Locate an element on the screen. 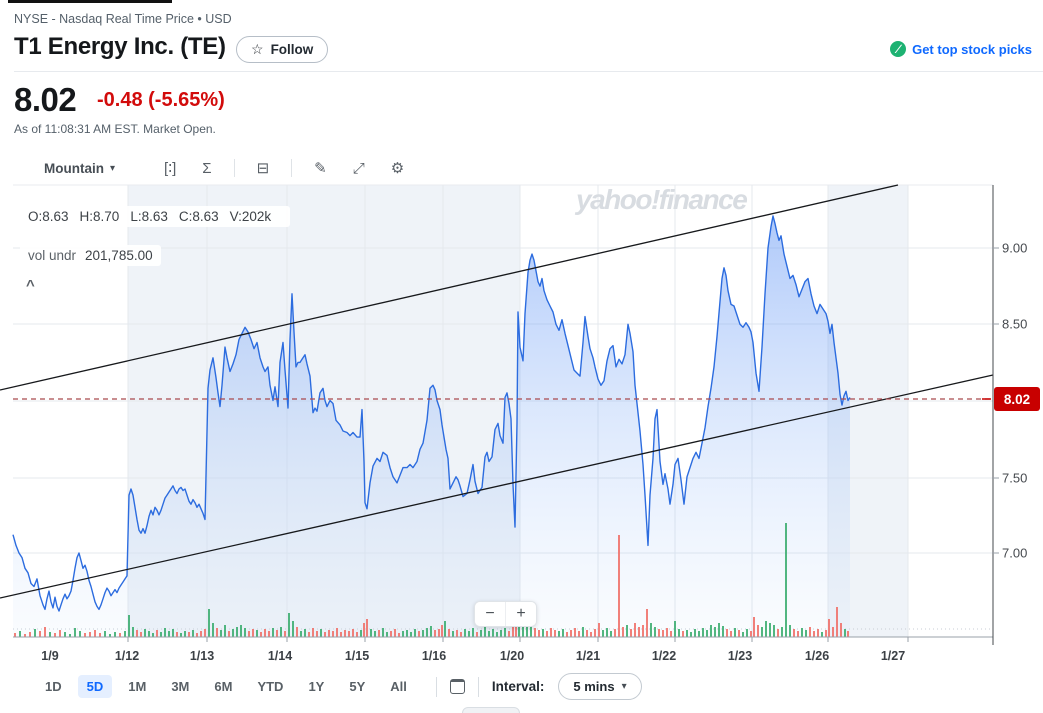  interval-label: Interval: is located at coordinates (518, 686).